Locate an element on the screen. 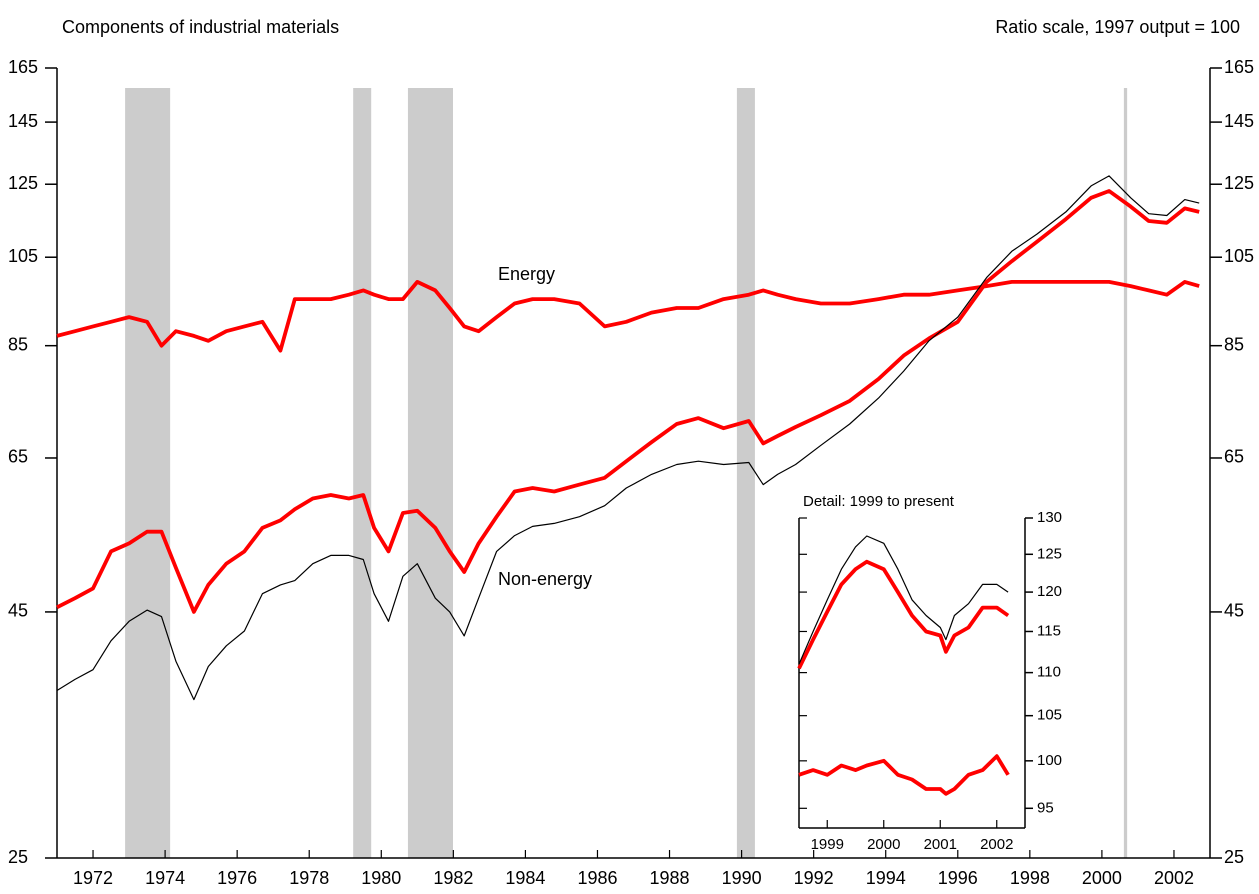 The height and width of the screenshot is (894, 1259). x-tick-label: 1999 is located at coordinates (827, 844).